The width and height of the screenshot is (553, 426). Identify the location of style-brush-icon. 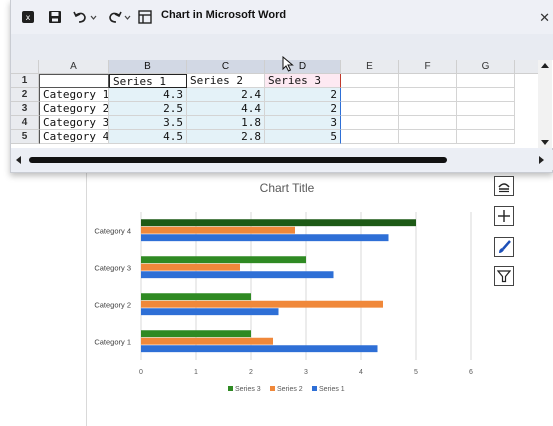
(504, 247).